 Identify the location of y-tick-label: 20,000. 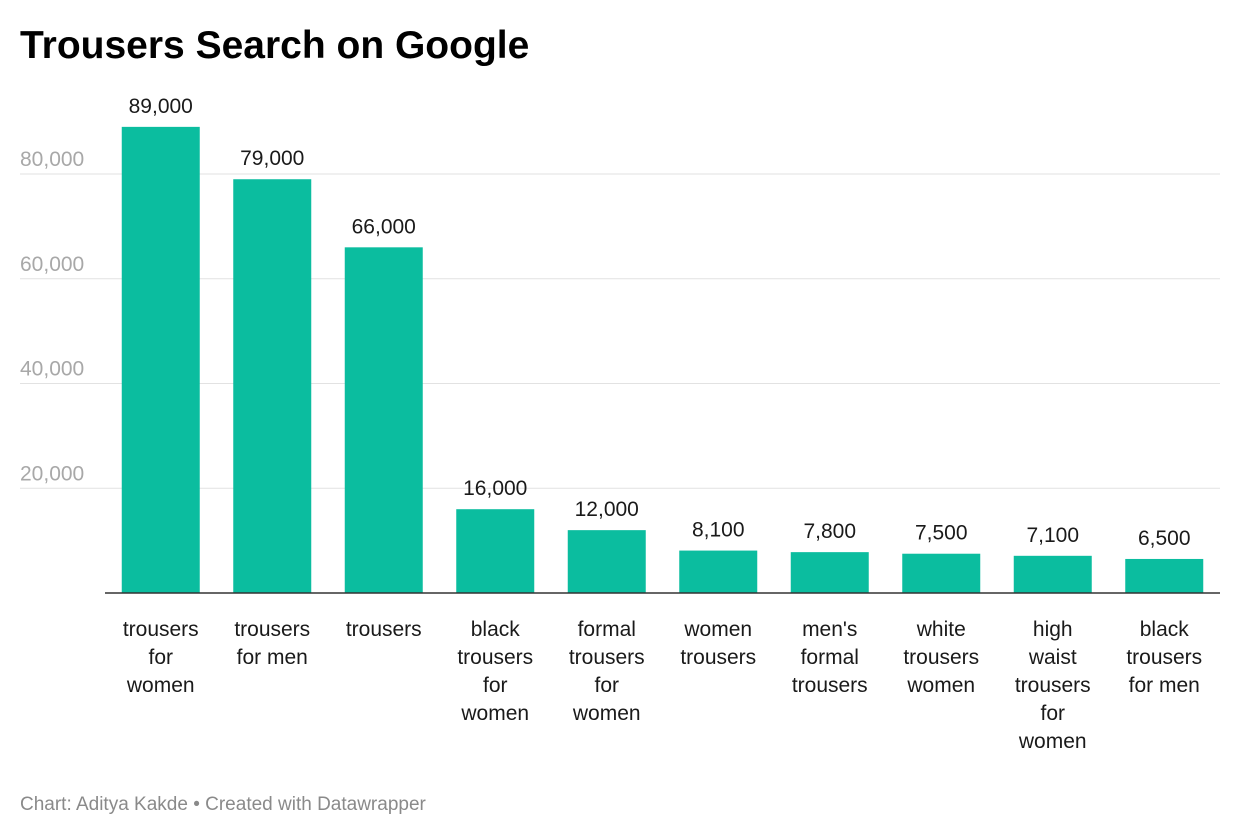
(52, 473).